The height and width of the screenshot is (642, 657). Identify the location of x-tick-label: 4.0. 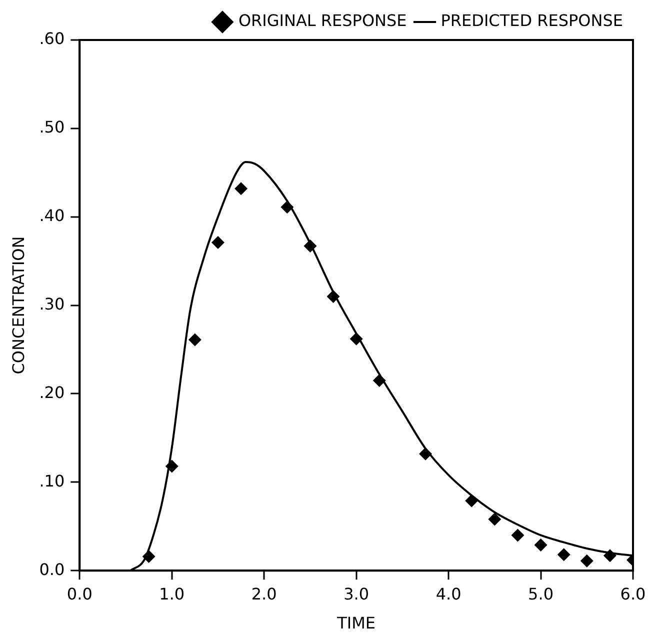
(449, 594).